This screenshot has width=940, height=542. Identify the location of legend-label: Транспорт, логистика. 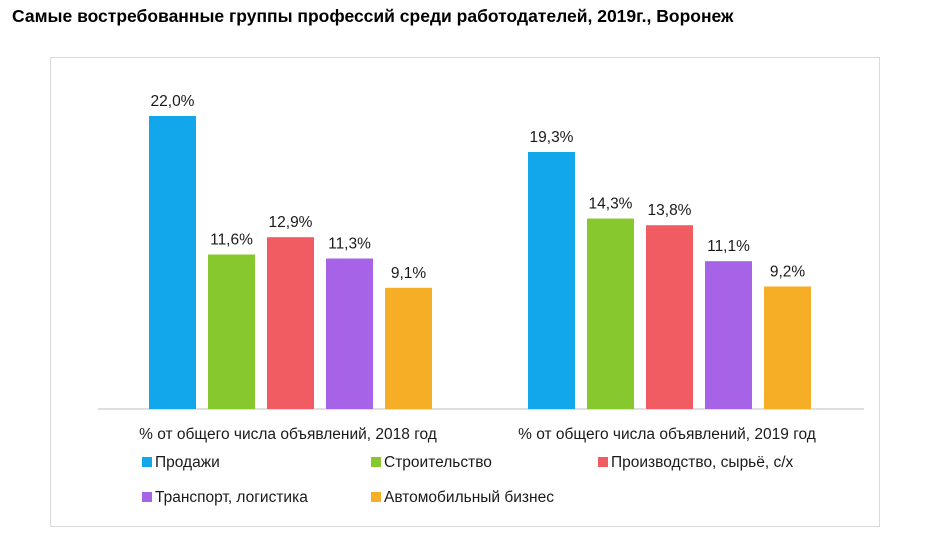
(231, 497).